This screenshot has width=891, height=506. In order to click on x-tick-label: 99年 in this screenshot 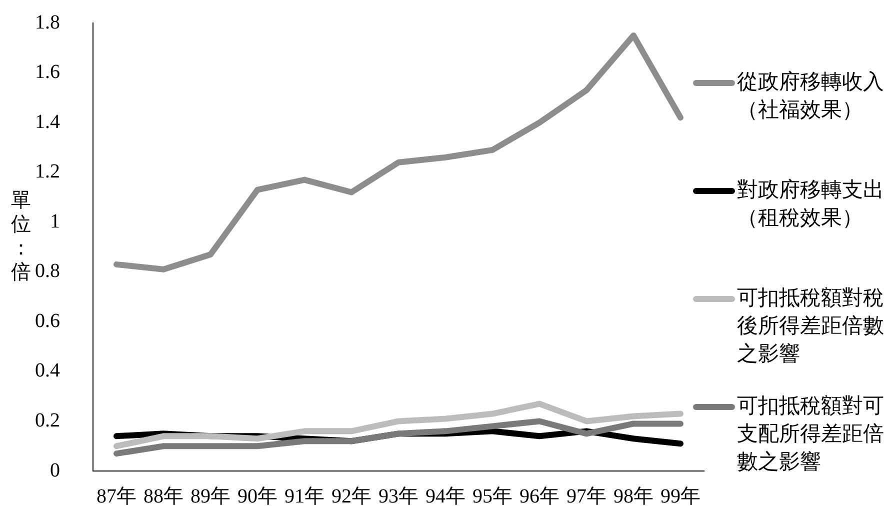, I will do `click(680, 495)`.